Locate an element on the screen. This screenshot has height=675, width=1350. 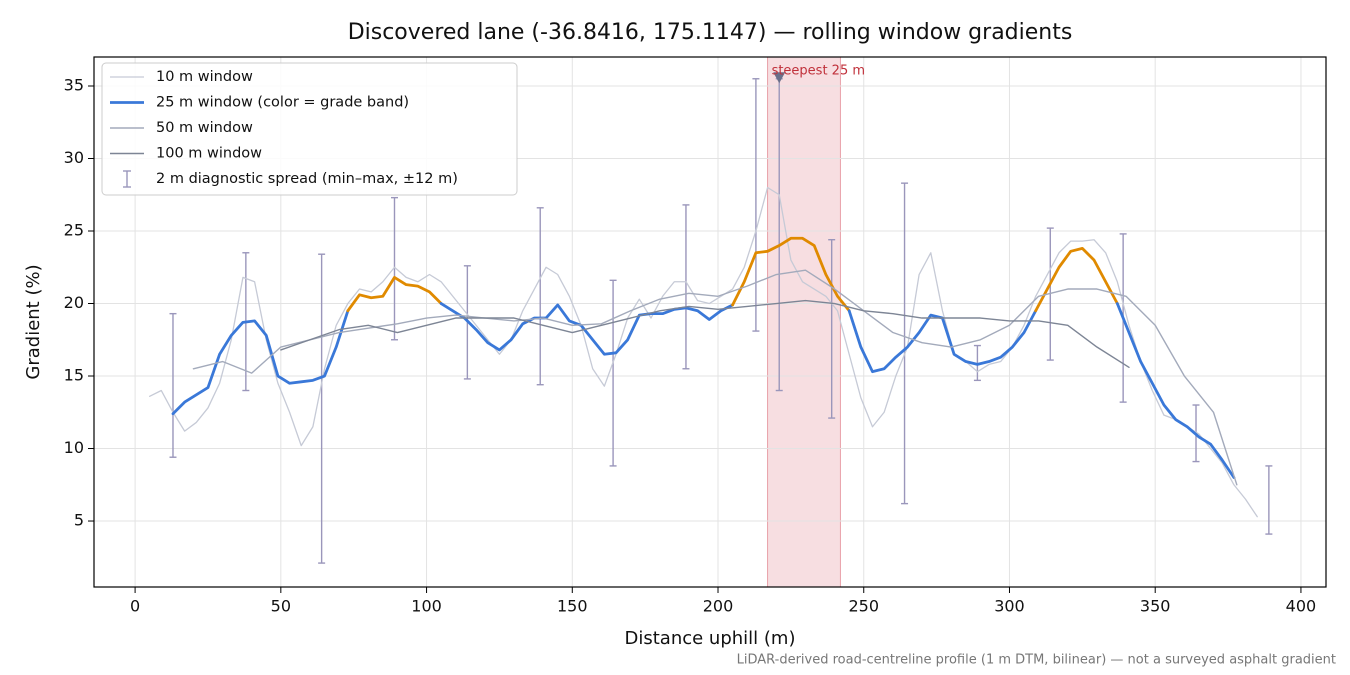
x-tick-label: 200 is located at coordinates (718, 606).